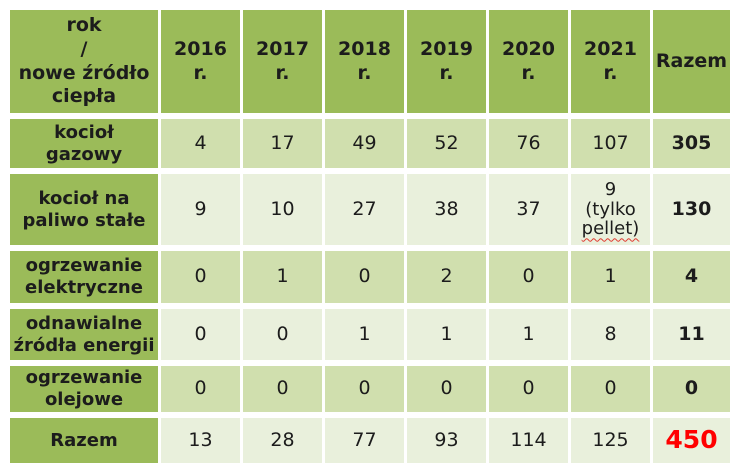 The width and height of the screenshot is (743, 473). Describe the element at coordinates (446, 61) in the screenshot. I see `year-column-header-2019: 2019 r.` at that location.